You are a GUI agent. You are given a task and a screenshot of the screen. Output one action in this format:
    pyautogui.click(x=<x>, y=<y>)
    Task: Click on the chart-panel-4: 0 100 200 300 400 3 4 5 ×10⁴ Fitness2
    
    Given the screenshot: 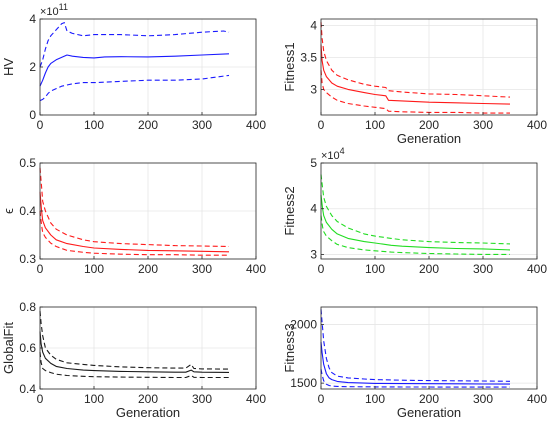 What is the action you would take?
    pyautogui.click(x=414, y=211)
    